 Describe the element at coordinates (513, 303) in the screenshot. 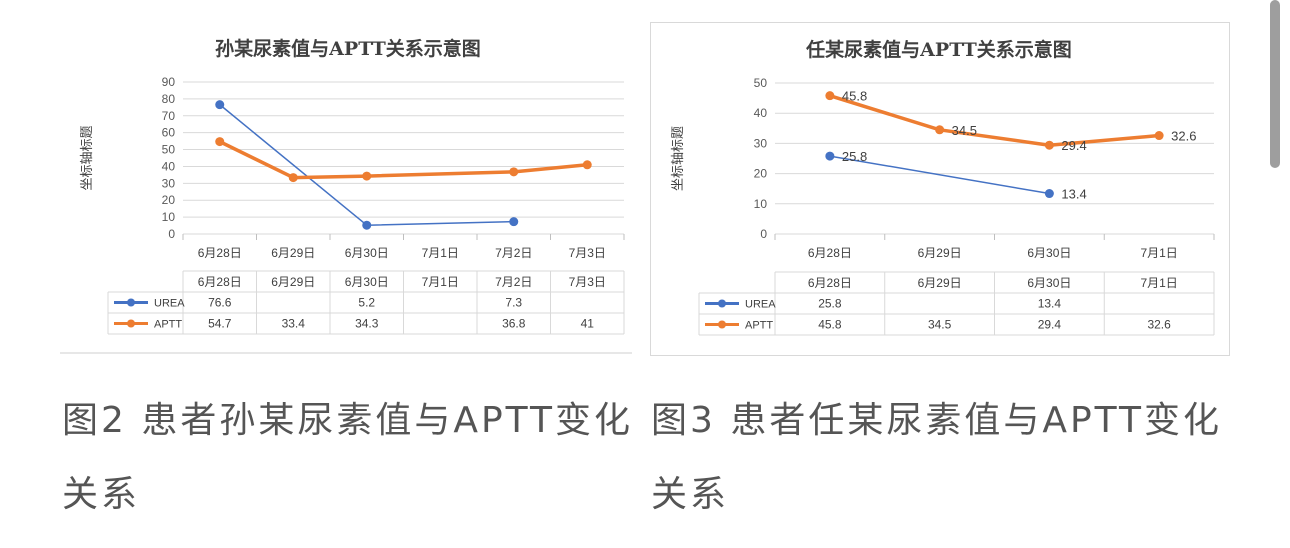

I see `table-cell: 7.3` at that location.